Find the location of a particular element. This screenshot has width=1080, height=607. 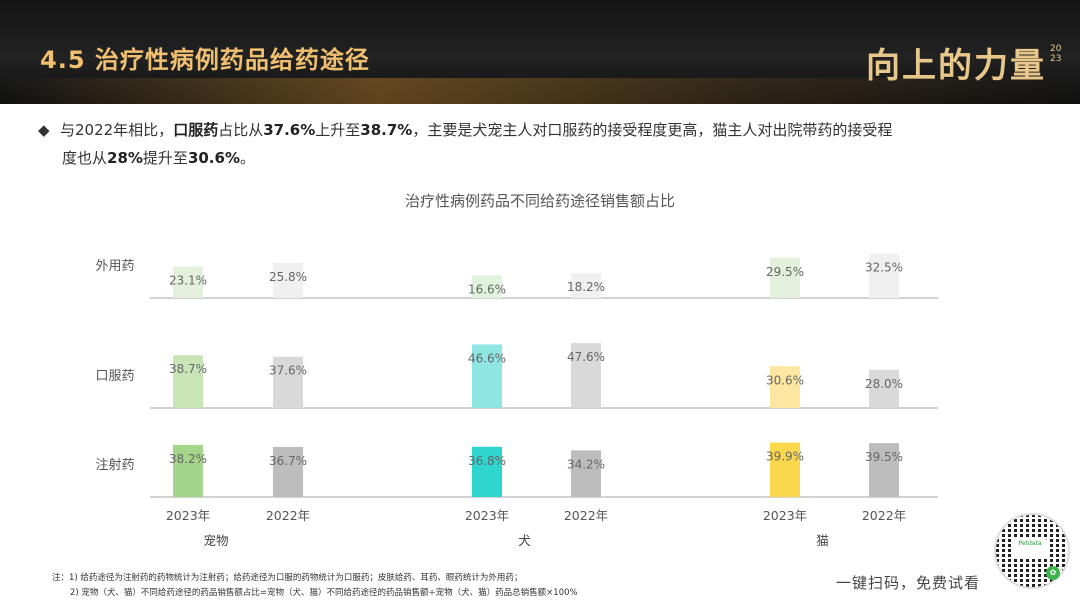

data-label: 16.6% is located at coordinates (487, 289).